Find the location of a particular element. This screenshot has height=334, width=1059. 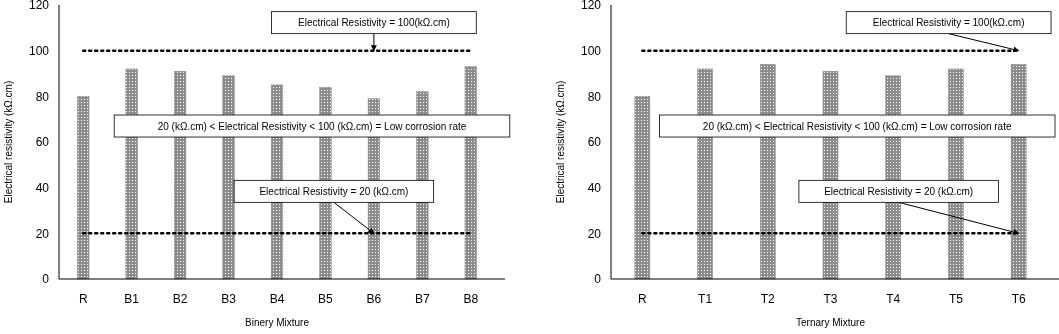

x-tick-label: T3 is located at coordinates (830, 299).